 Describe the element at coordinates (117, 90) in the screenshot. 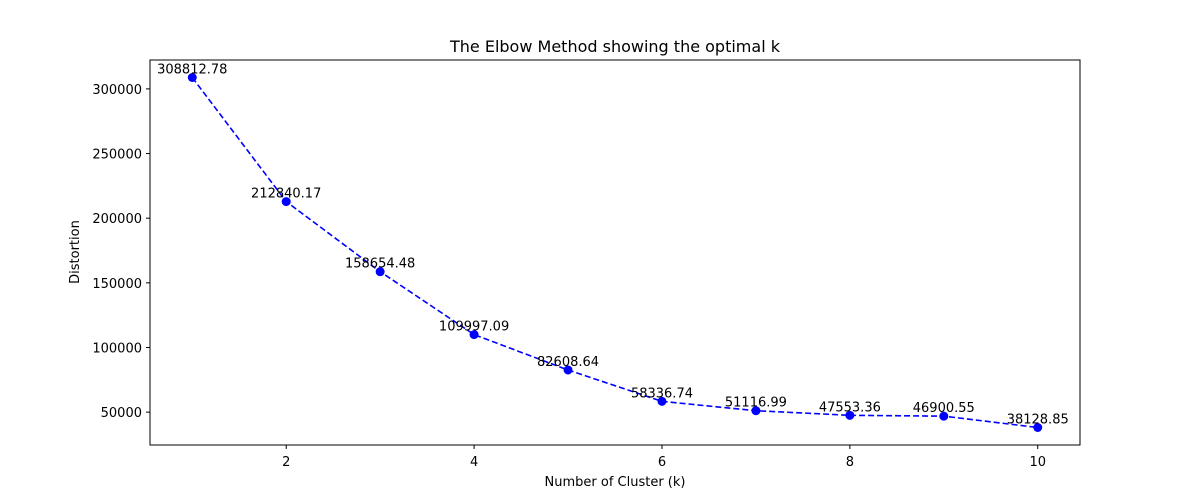

I see `y-tick-label: 300000` at that location.